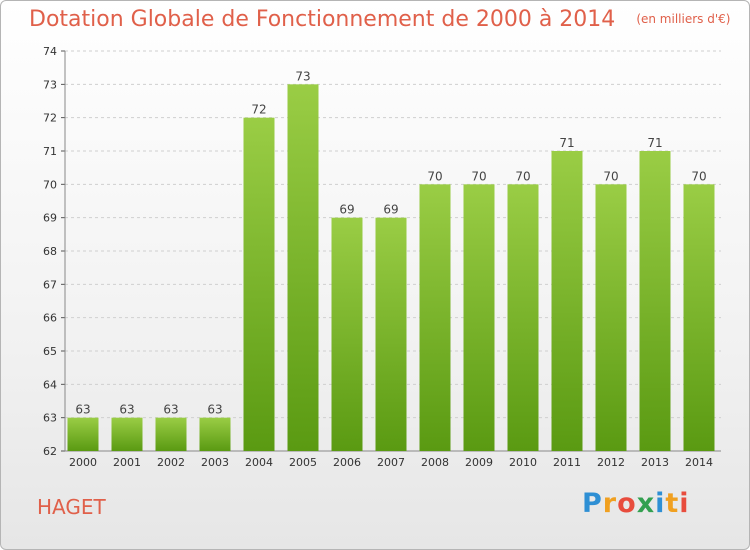 The image size is (750, 550). Describe the element at coordinates (699, 318) in the screenshot. I see `bar-2014` at that location.